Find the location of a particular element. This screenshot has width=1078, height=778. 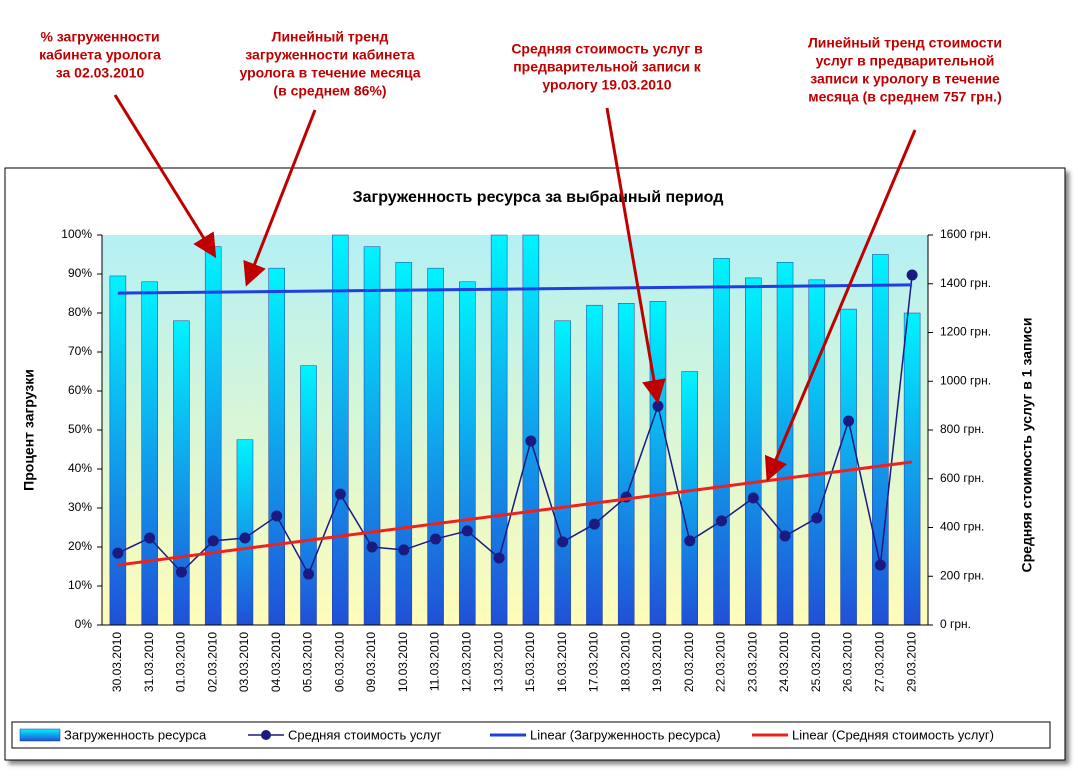

x-tick-label: 03.03.2010 is located at coordinates (244, 662).